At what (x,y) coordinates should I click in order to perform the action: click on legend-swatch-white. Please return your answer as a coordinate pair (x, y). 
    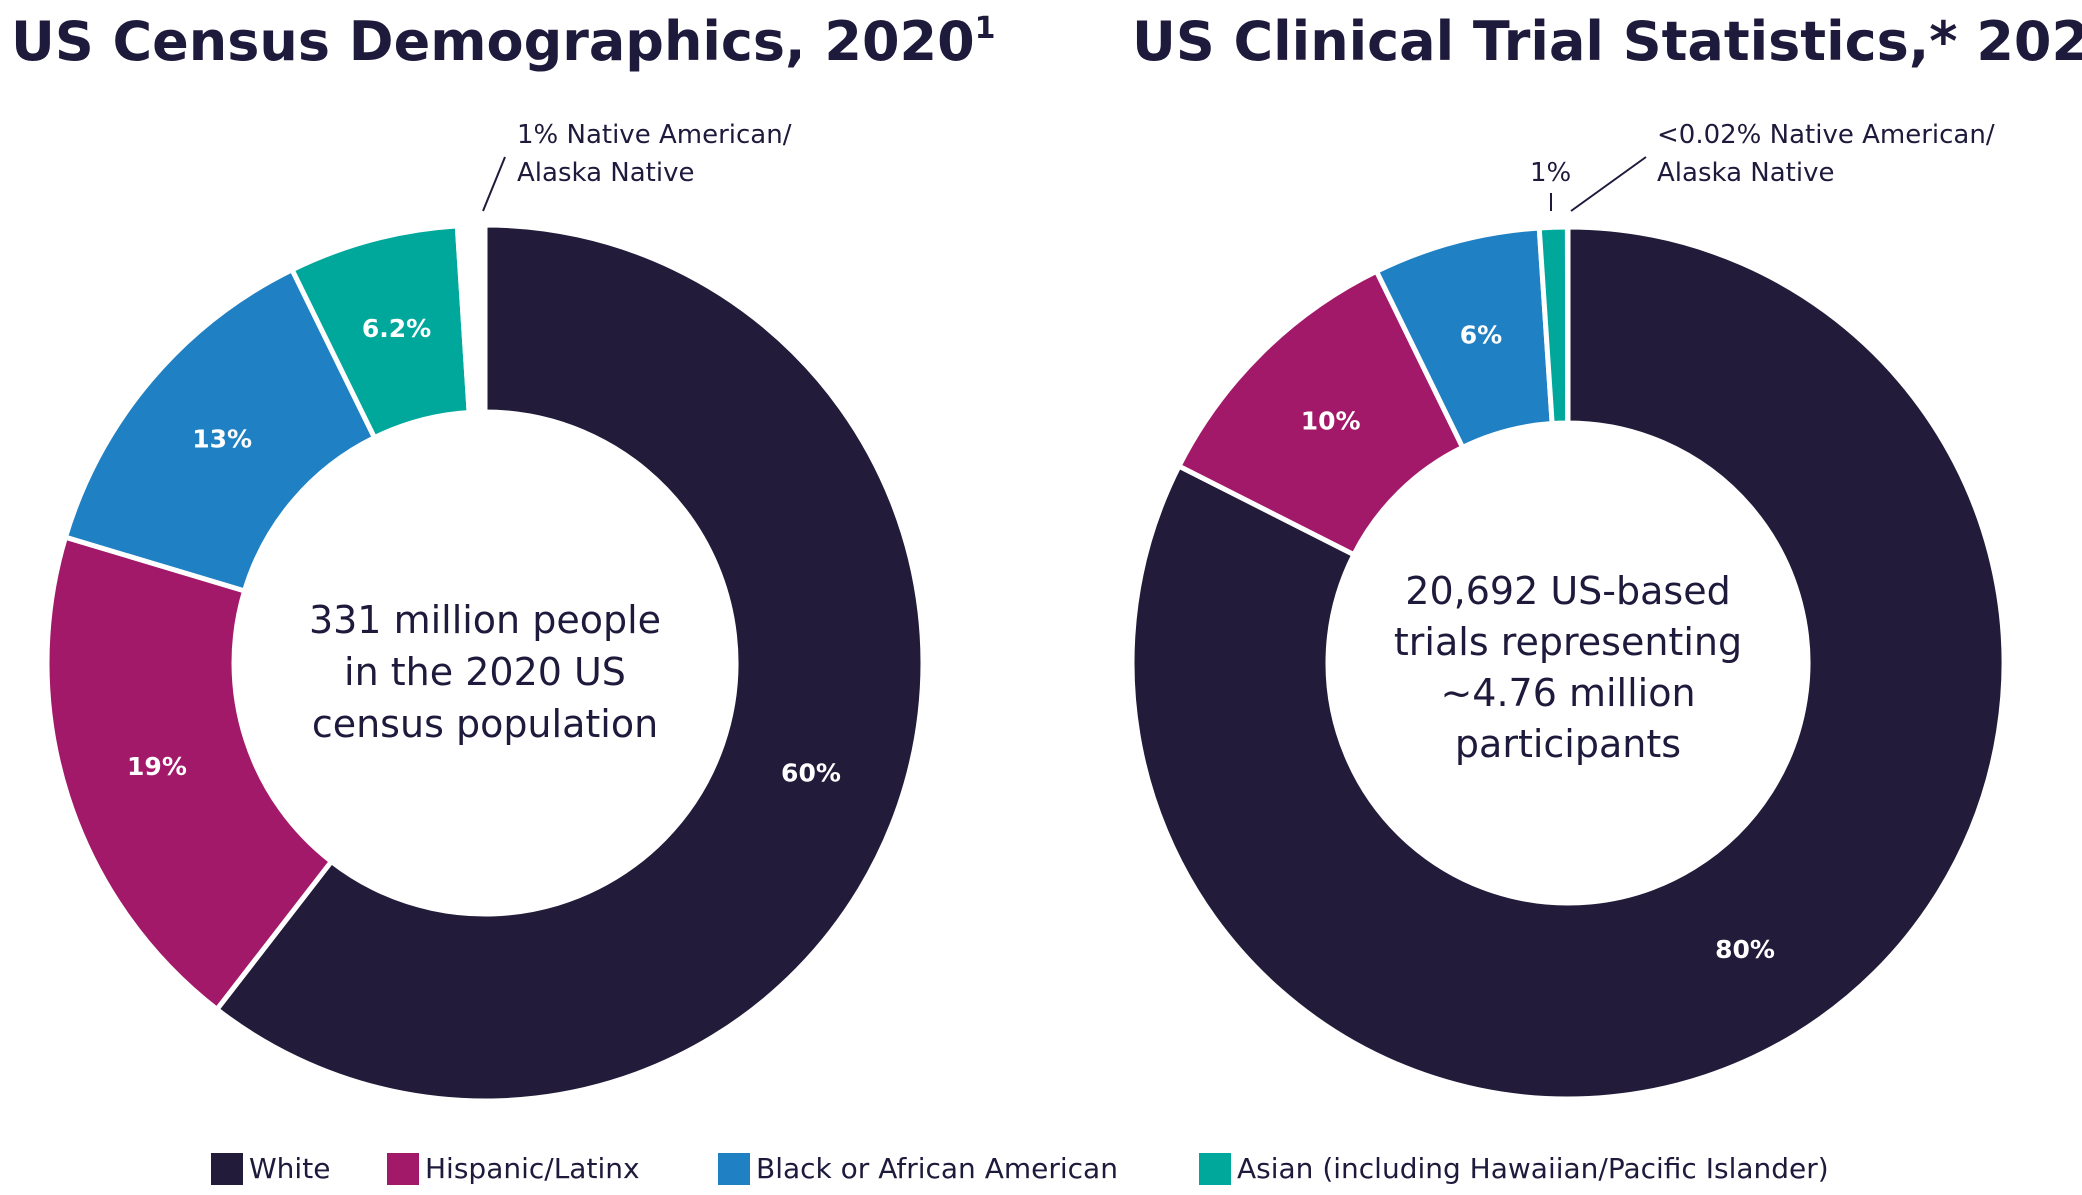
    Looking at the image, I should click on (227, 1169).